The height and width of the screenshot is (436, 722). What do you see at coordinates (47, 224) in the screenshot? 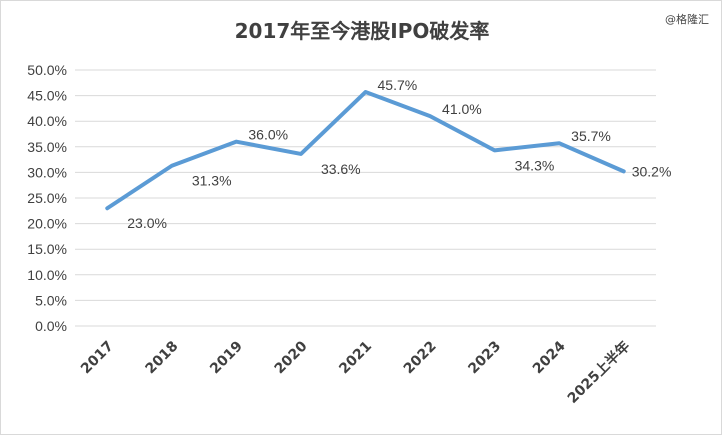
I see `y-tick-label: 20.0%` at bounding box center [47, 224].